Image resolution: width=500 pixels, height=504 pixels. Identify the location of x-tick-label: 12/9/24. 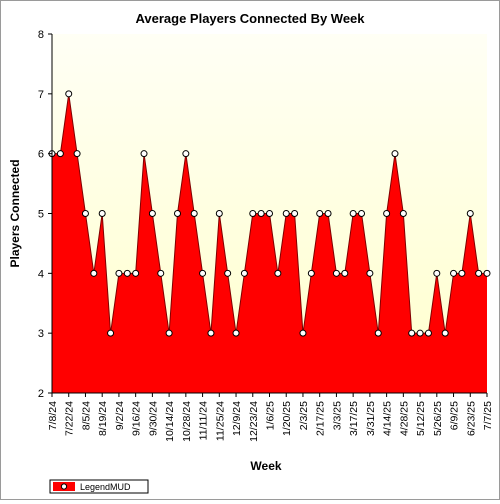
(237, 418).